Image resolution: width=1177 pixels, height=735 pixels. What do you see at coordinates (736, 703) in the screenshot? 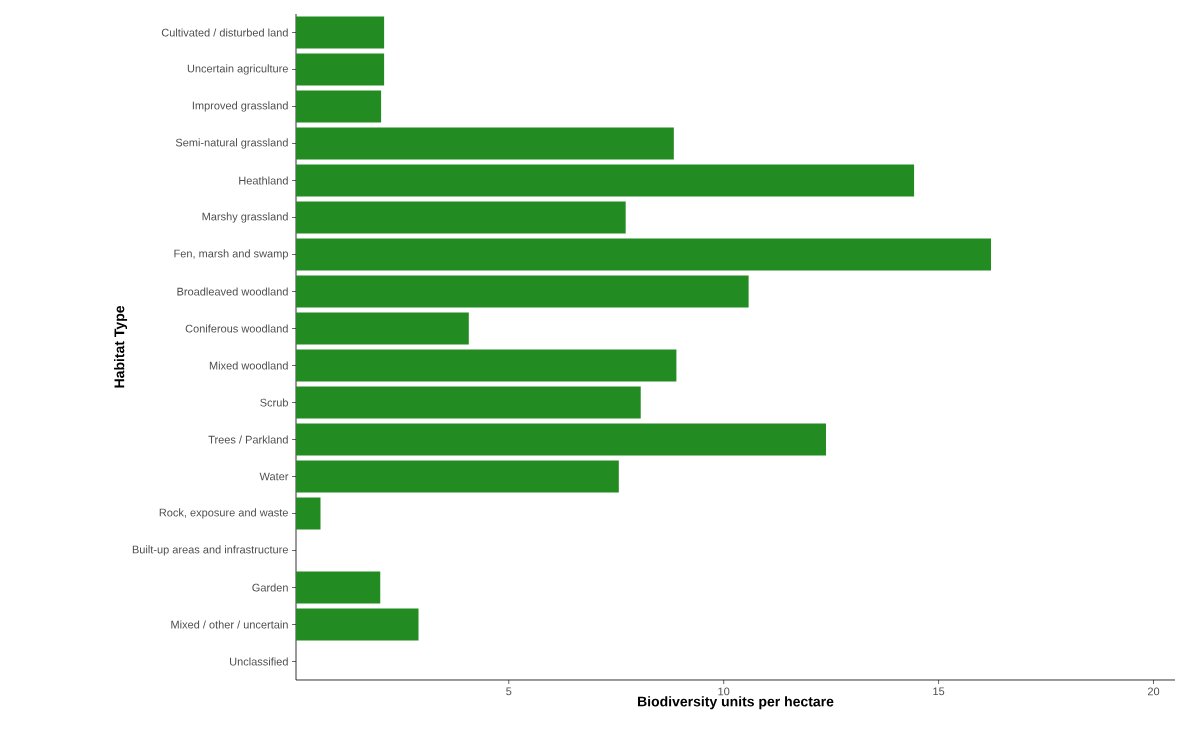
I see `x-axis-title: Biodiversity units per hectare` at bounding box center [736, 703].